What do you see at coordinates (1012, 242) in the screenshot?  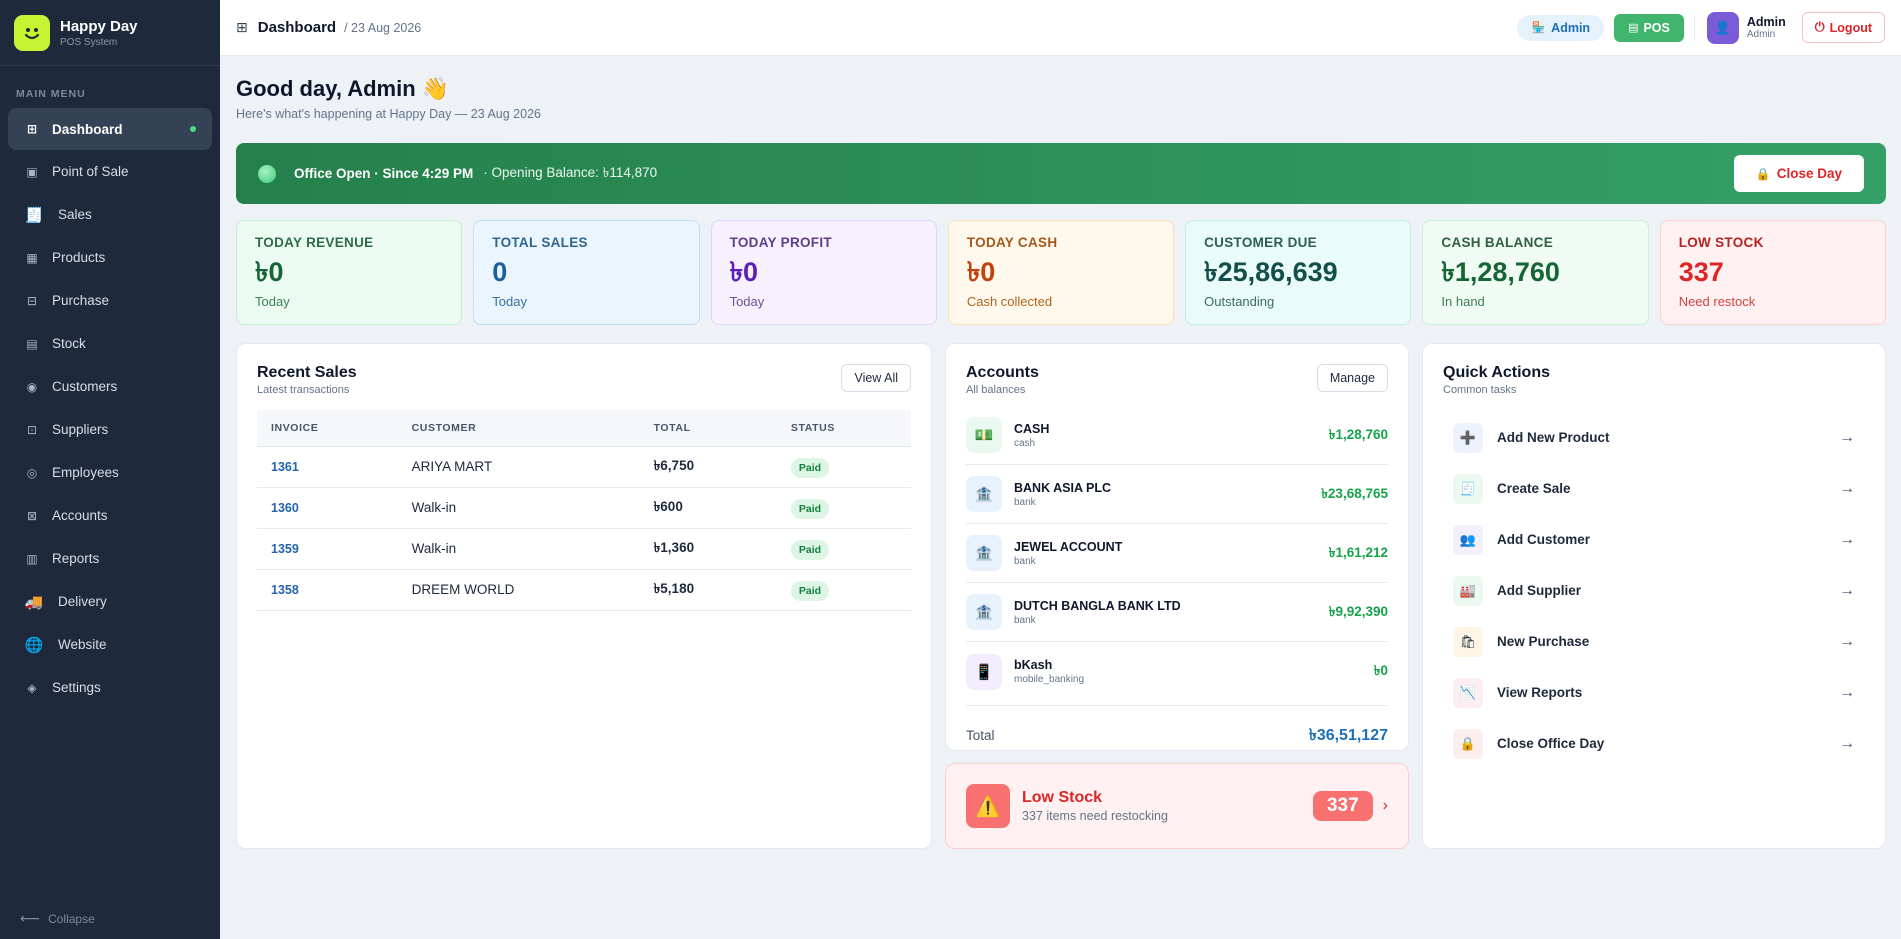 I see `stat-label: TODAY CASH` at bounding box center [1012, 242].